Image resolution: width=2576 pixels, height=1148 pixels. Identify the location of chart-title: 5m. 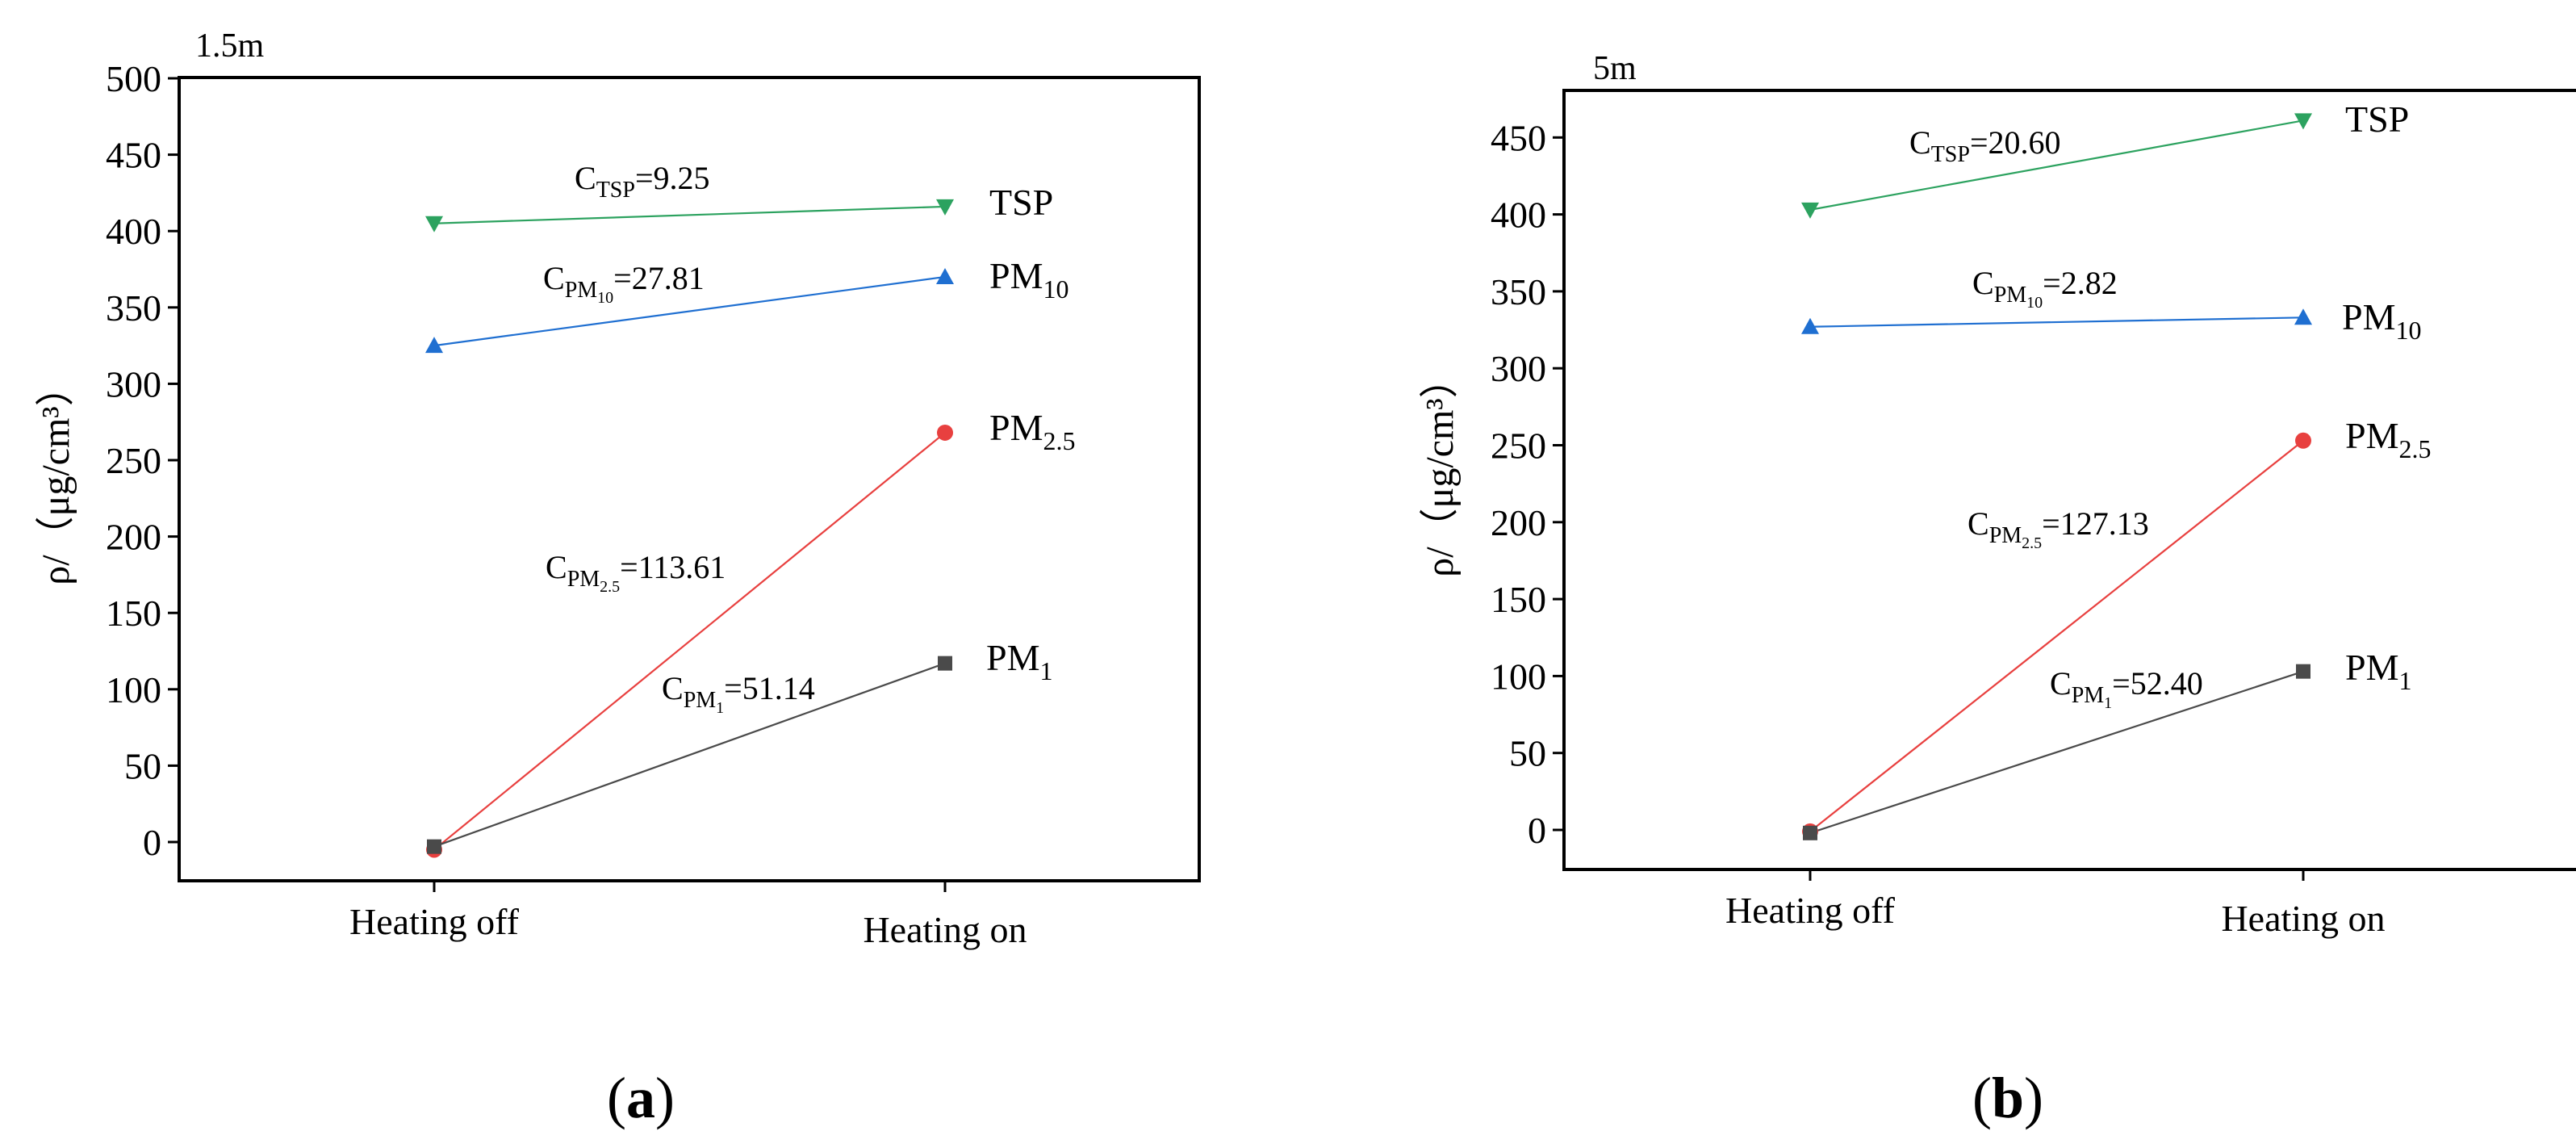
(1615, 68).